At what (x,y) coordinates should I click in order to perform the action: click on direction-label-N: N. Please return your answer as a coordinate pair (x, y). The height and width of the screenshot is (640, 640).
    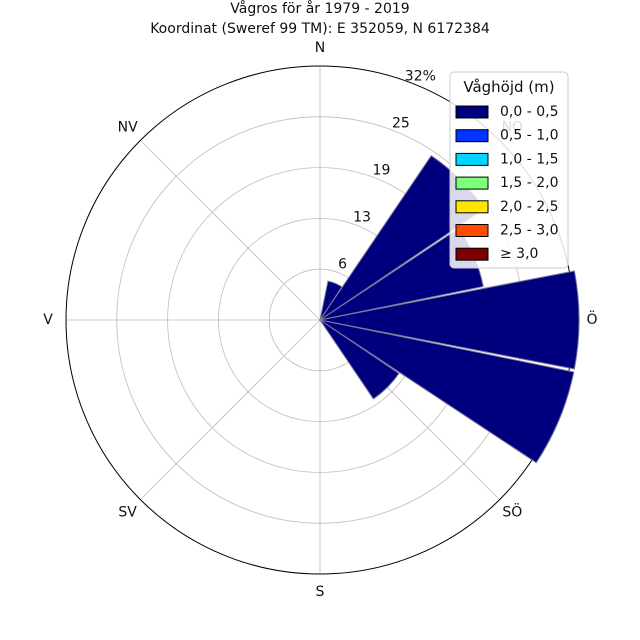
    Looking at the image, I should click on (320, 48).